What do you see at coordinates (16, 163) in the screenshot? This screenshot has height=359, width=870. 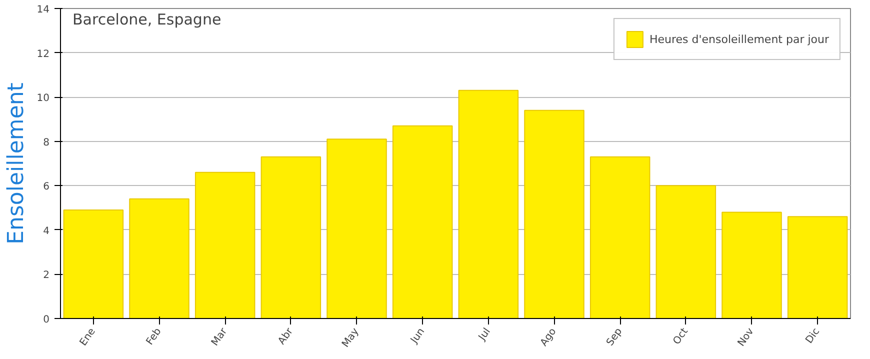 I see `y-axis-title: Ensoleillement` at bounding box center [16, 163].